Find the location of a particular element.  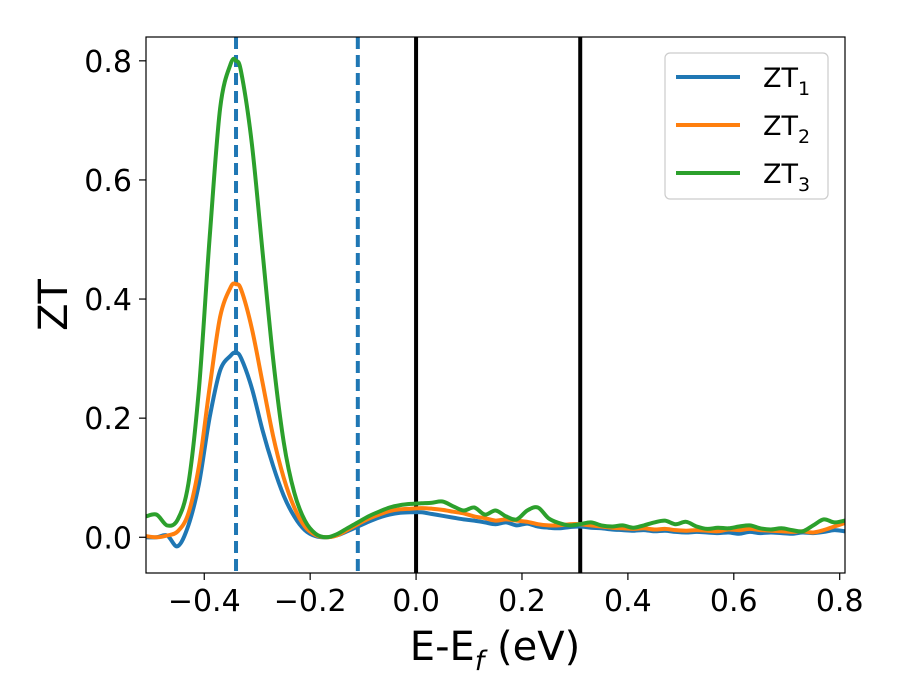

x-axis-label: E-Ef (eV) is located at coordinates (495, 650).